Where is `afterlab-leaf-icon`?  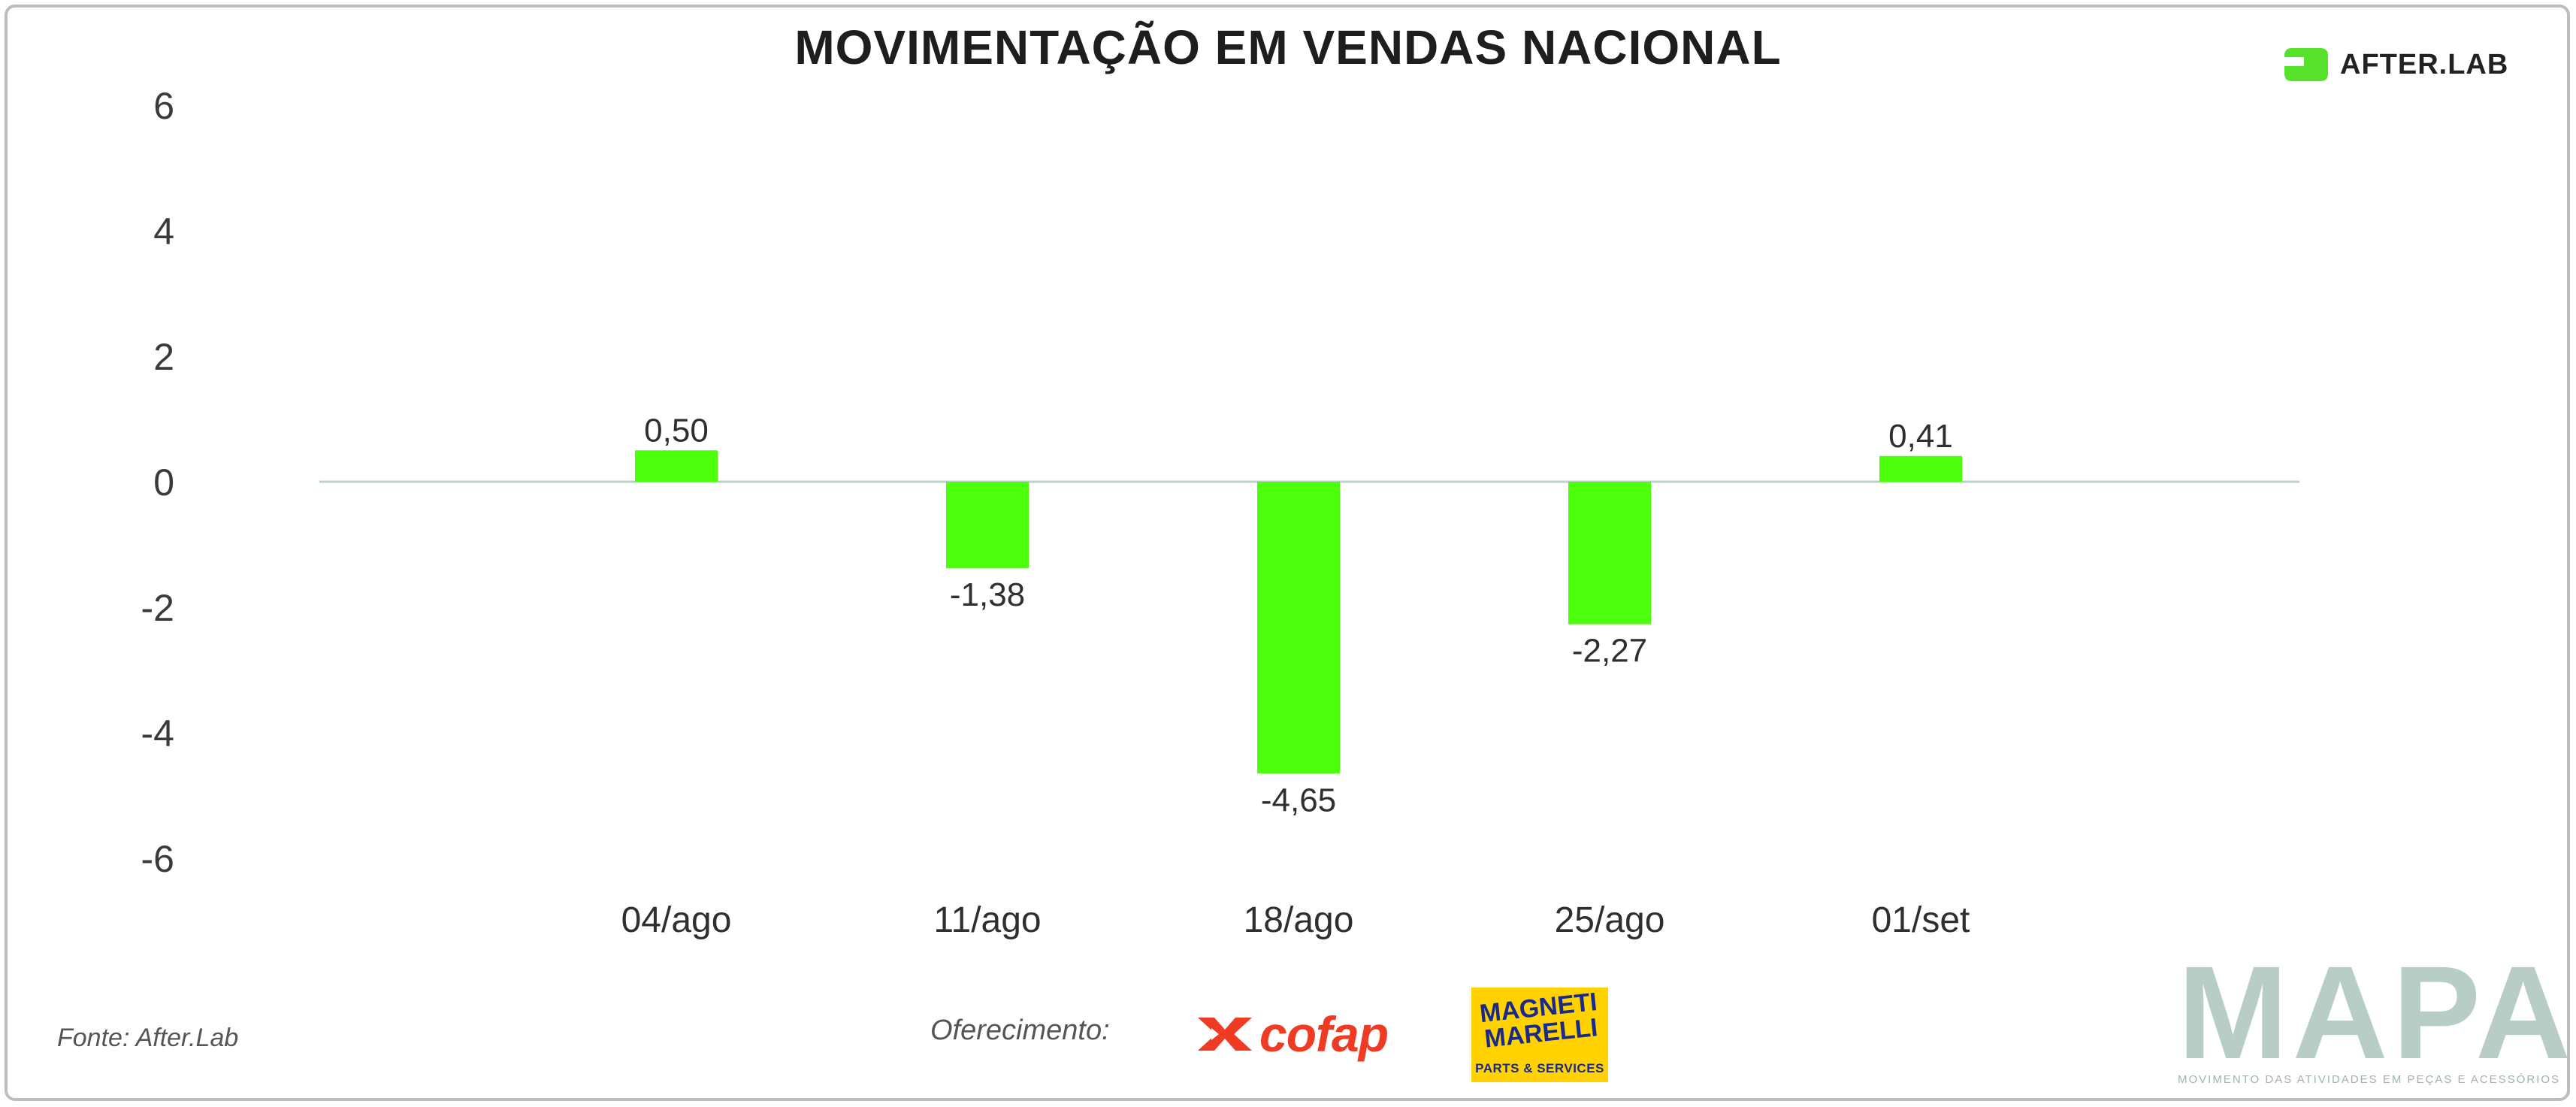 afterlab-leaf-icon is located at coordinates (2306, 64).